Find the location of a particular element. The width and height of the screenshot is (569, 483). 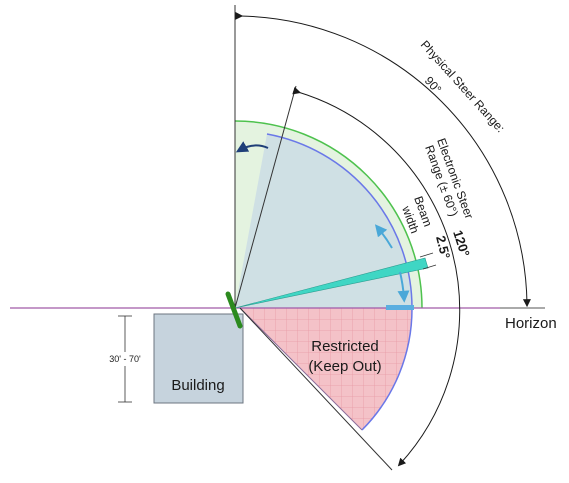

physical-steer-value: 90° is located at coordinates (433, 85).